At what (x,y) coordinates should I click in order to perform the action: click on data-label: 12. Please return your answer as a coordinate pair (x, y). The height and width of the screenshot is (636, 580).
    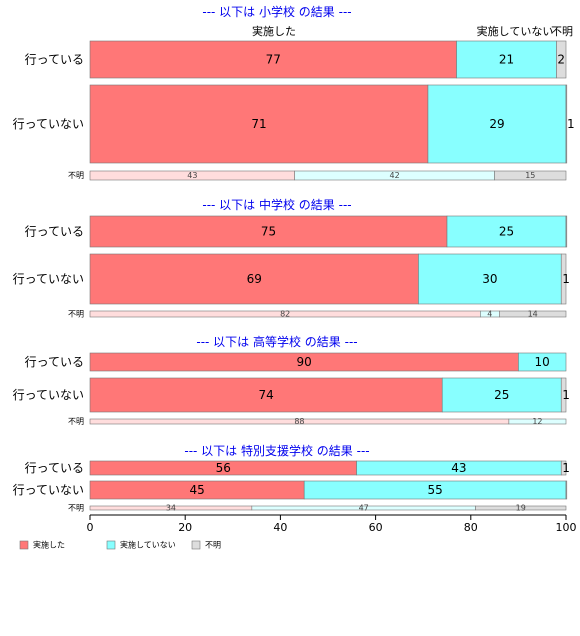
    Looking at the image, I should click on (537, 421).